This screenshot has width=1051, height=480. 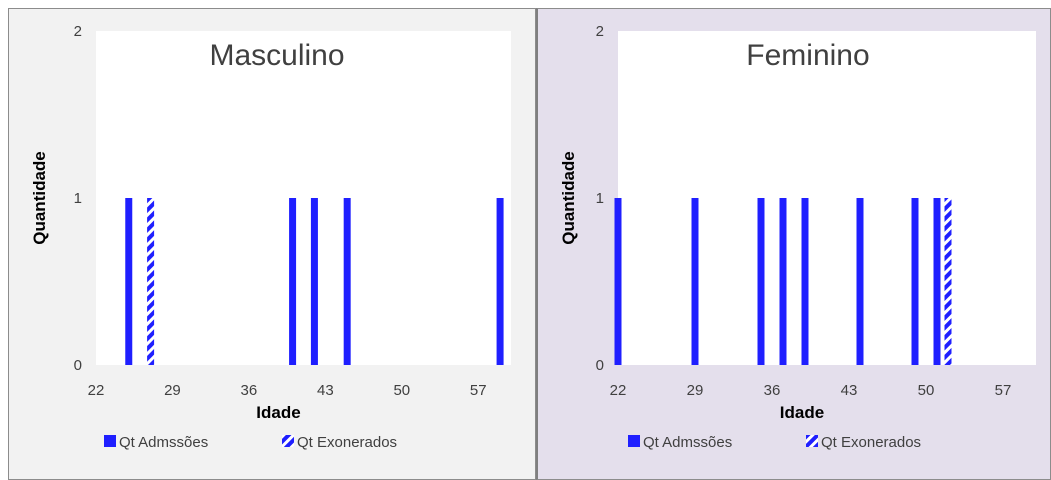 I want to click on chart-title: Feminino, so click(x=807, y=55).